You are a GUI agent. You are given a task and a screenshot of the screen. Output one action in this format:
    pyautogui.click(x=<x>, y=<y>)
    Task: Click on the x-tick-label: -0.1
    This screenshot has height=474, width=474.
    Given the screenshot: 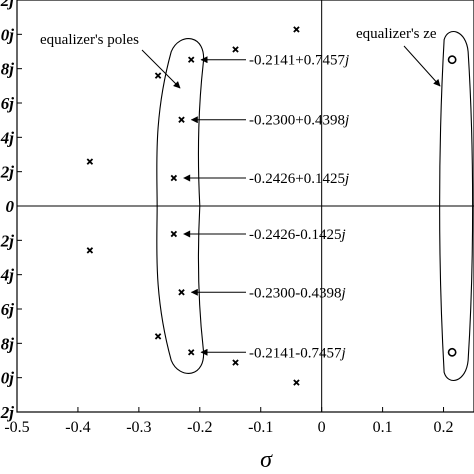 What is the action you would take?
    pyautogui.click(x=260, y=427)
    